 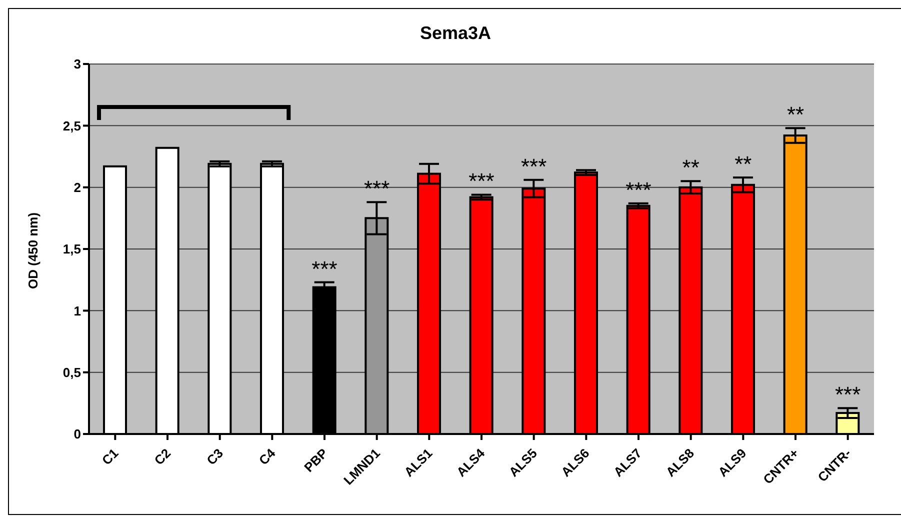 I want to click on y-tick-label: 2, so click(x=77, y=187).